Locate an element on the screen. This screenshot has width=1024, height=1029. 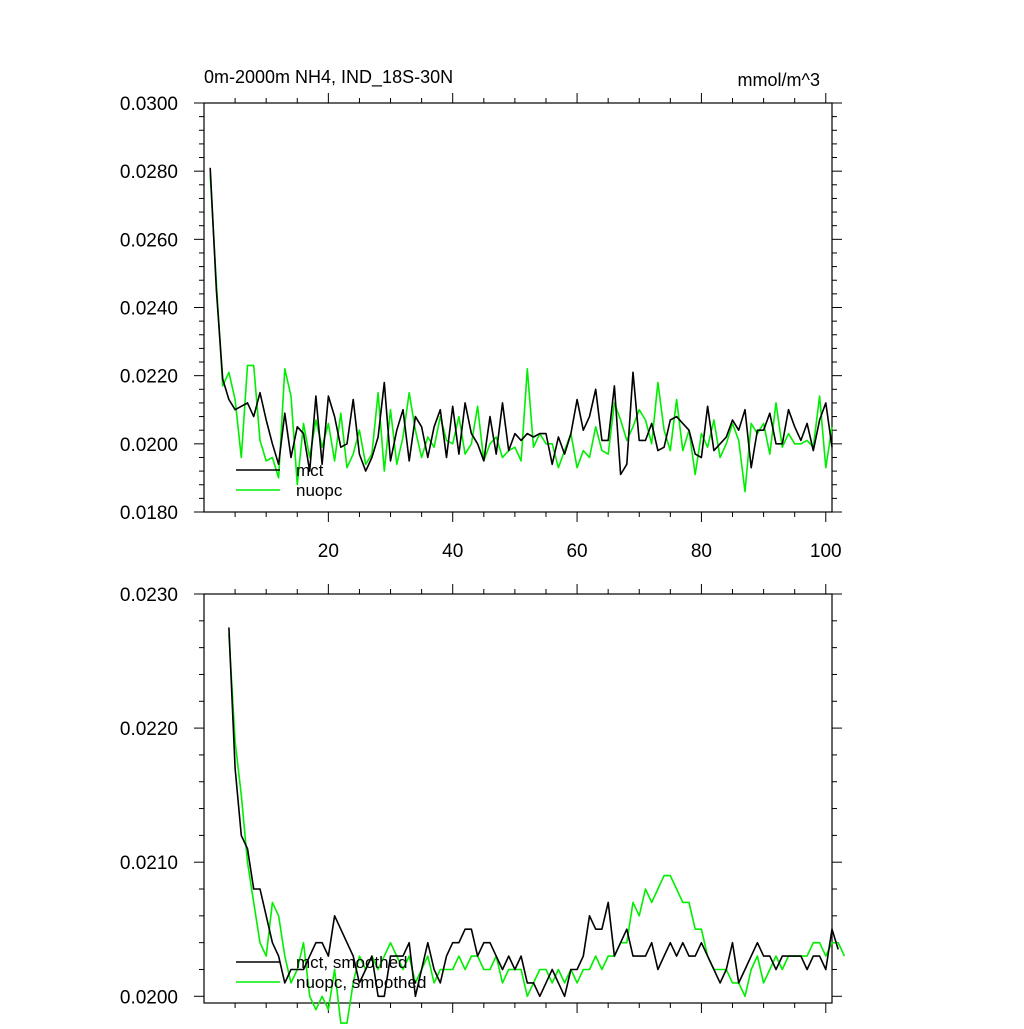
x-tick-label: 20 is located at coordinates (328, 551).